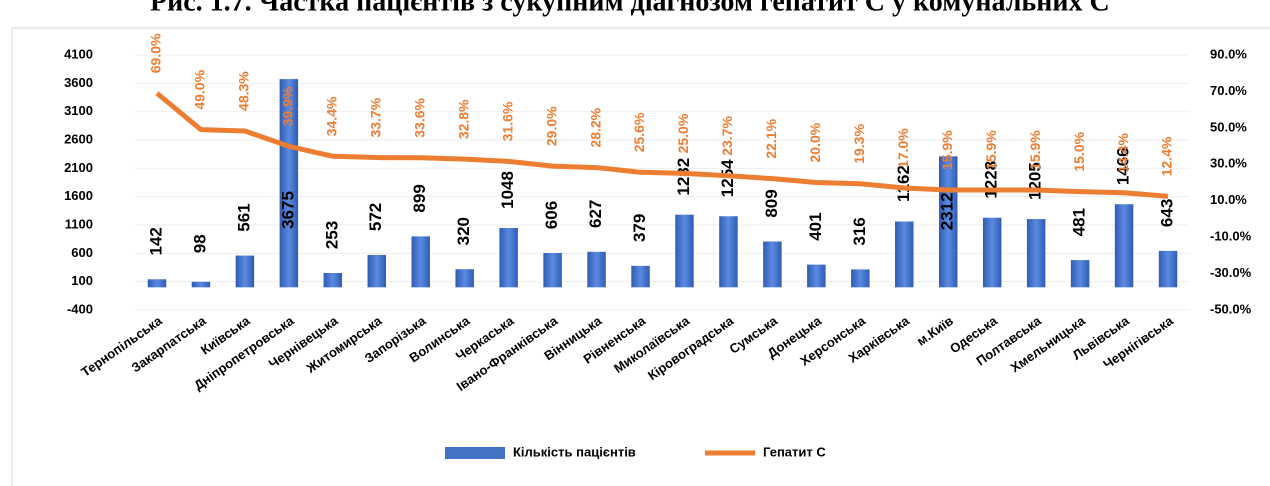  What do you see at coordinates (155, 241) in the screenshot?
I see `bar-value-label: 142` at bounding box center [155, 241].